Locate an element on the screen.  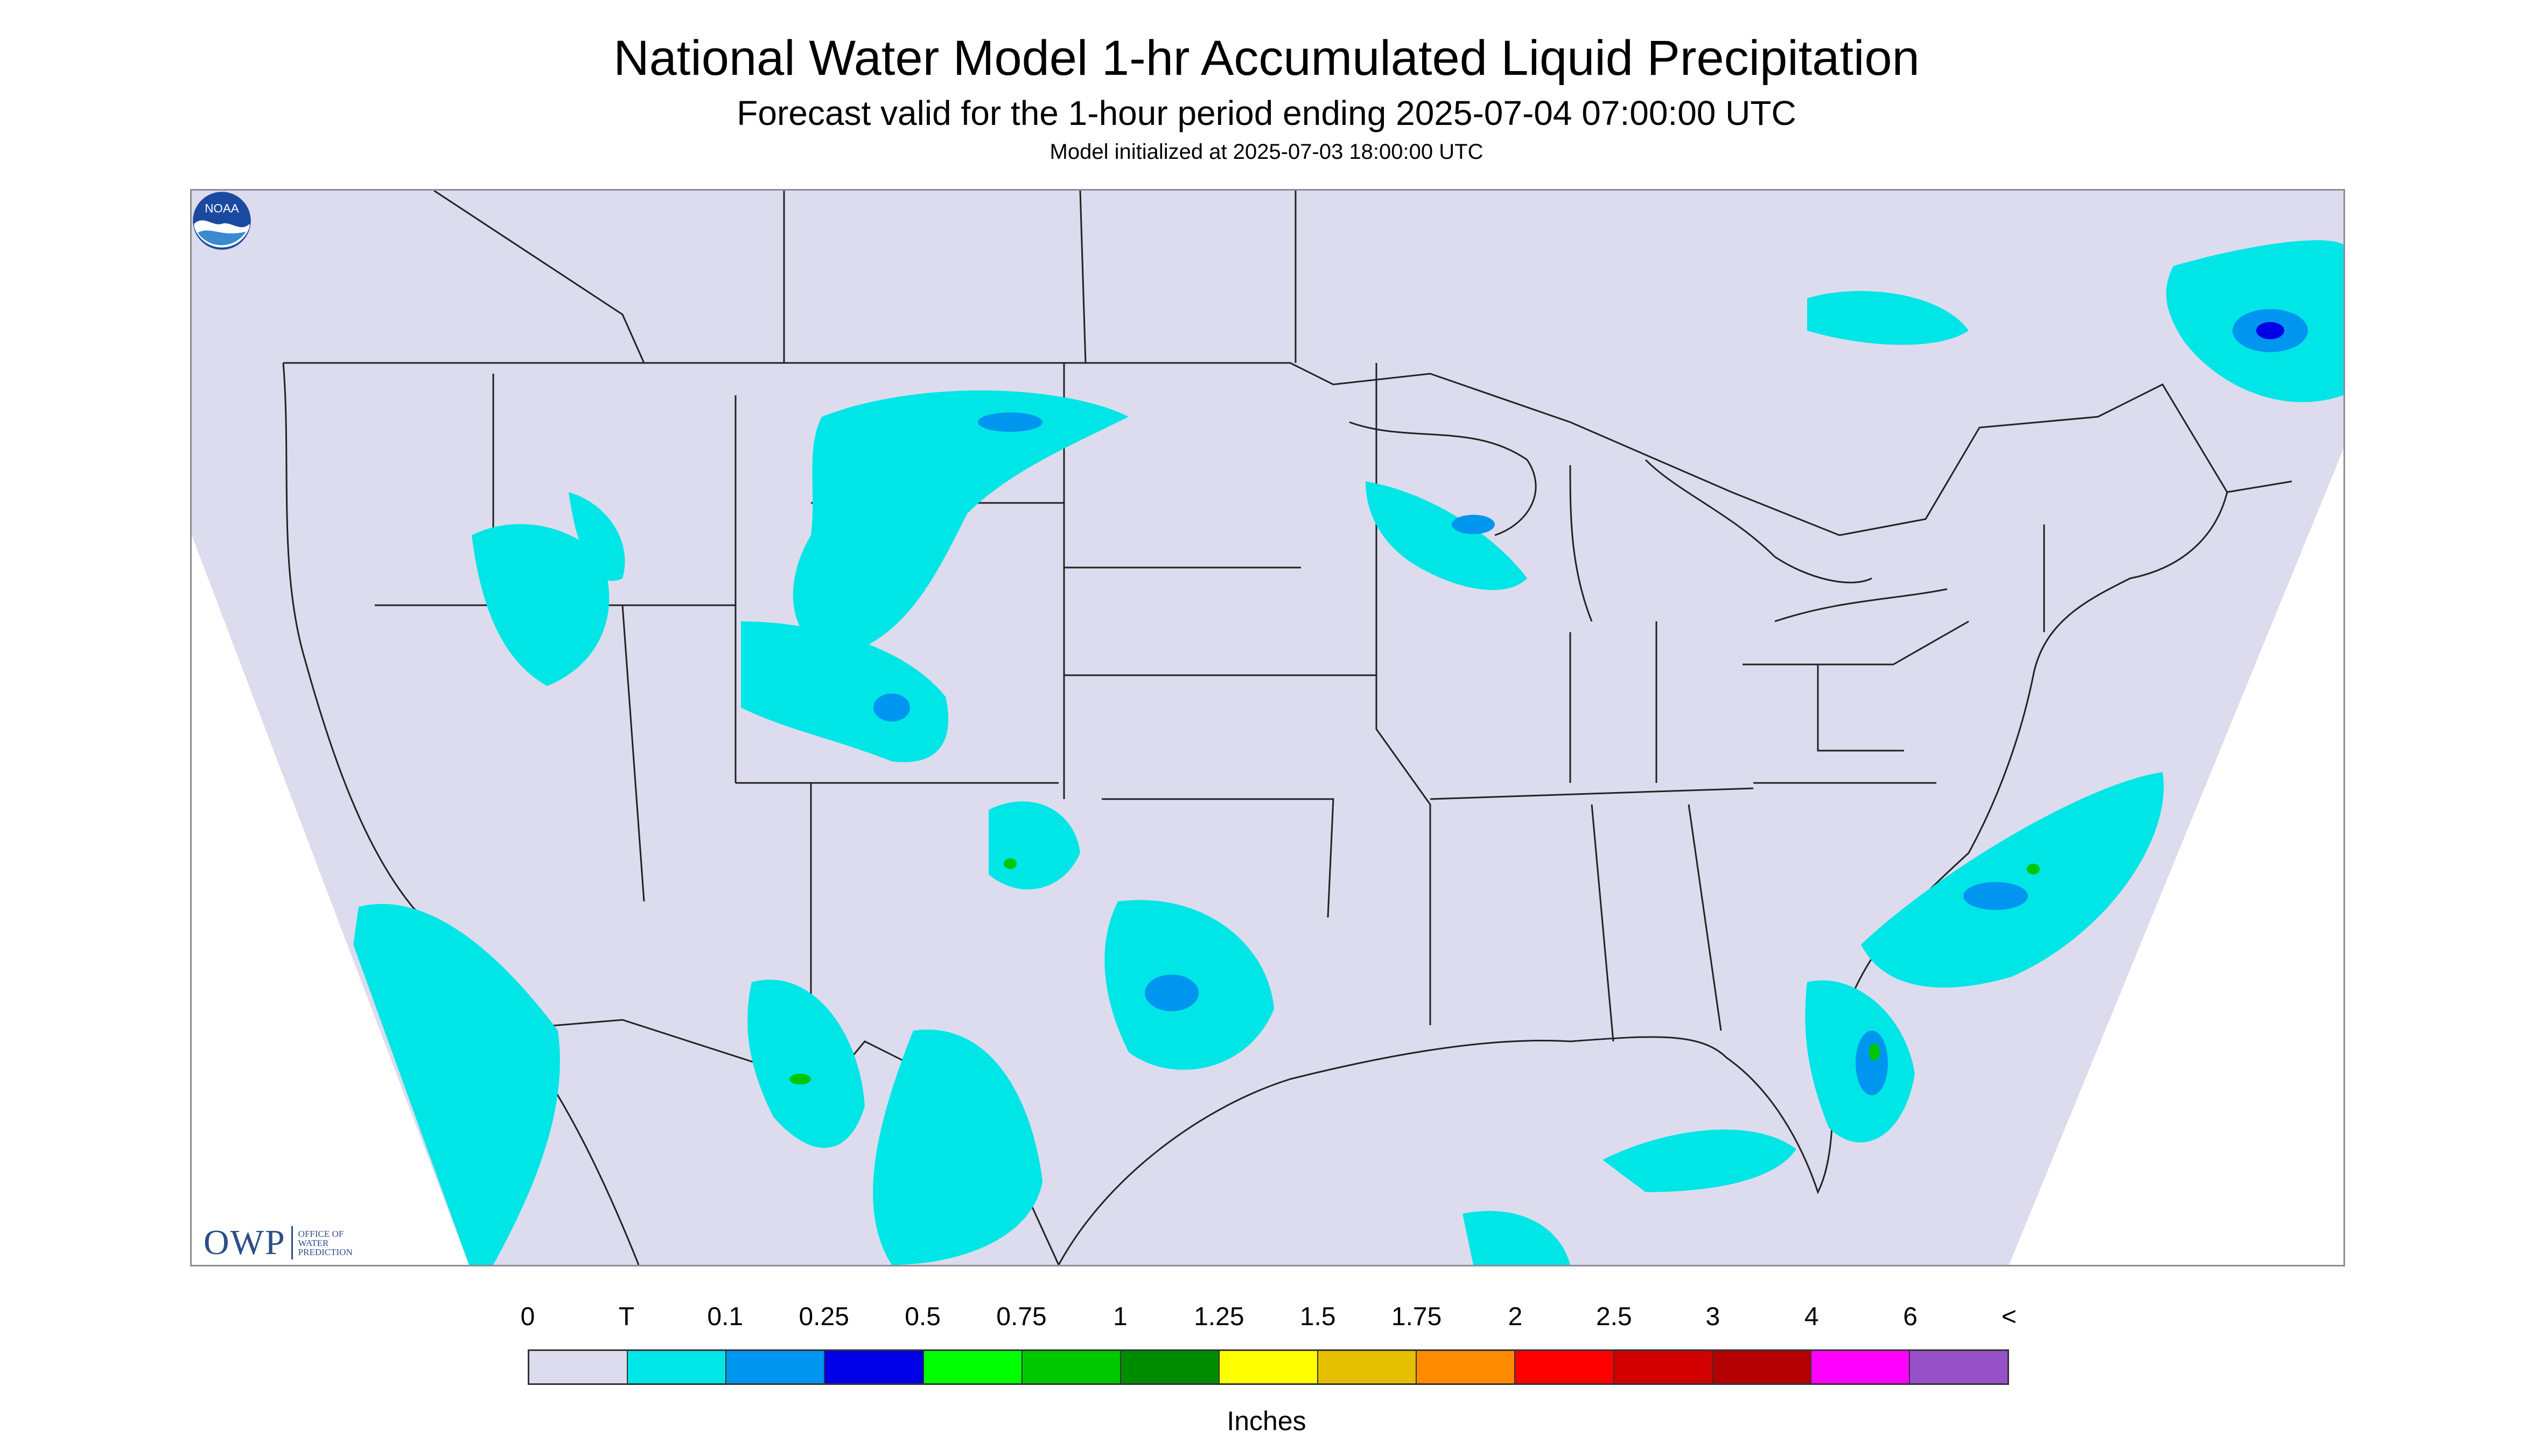
legend-tick-labels: 0 T 0.1 0.25 0.5 0.75 1 1.25 1.5 1.75 2 2.5 3 4 6 < is located at coordinates (1269, 1318).